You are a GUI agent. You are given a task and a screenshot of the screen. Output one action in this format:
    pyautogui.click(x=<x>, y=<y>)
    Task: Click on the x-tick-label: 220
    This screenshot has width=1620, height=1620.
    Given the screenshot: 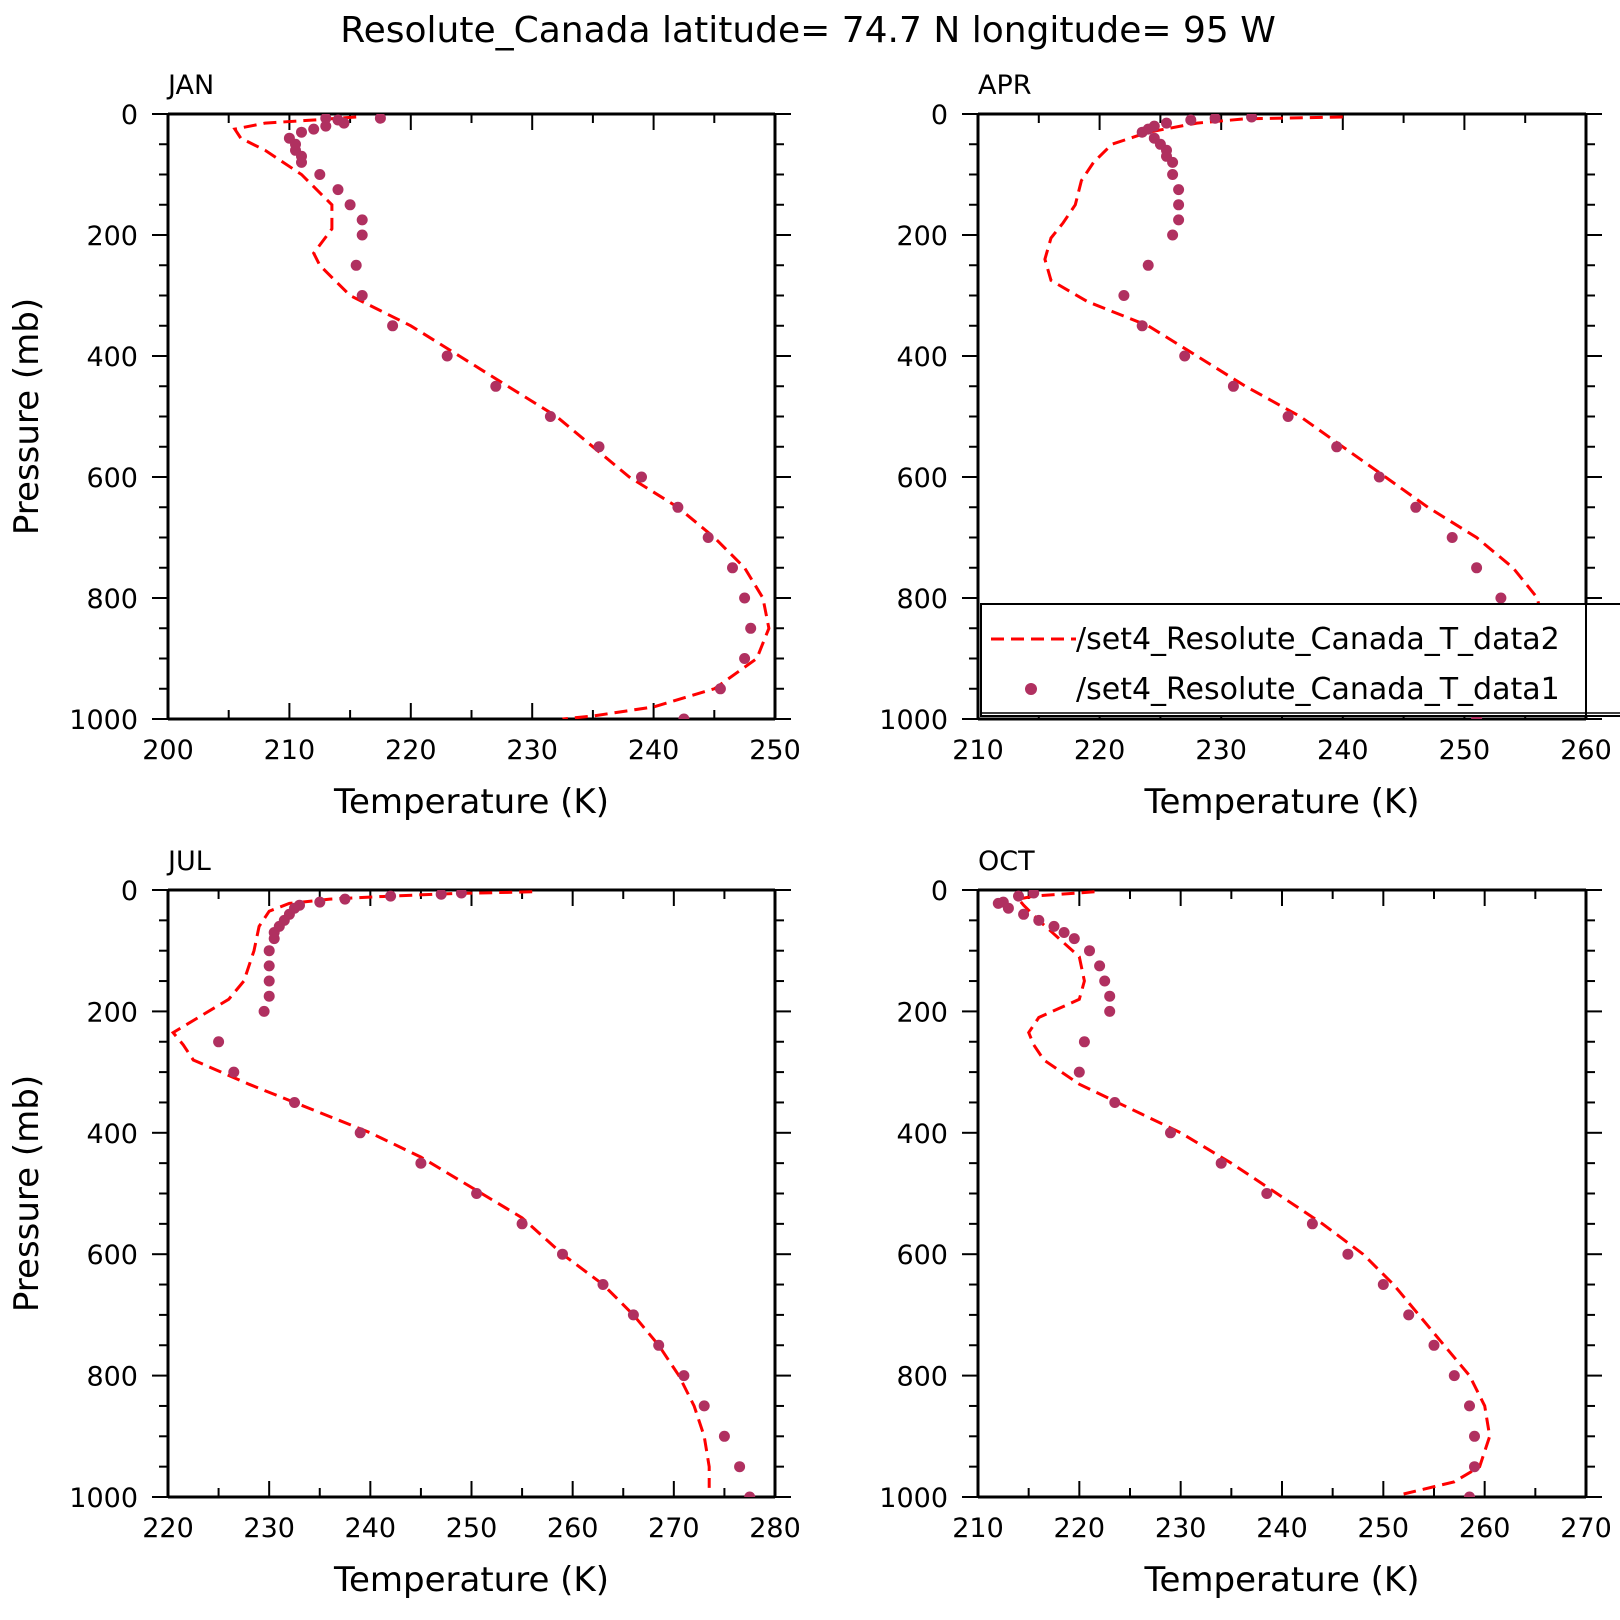 What is the action you would take?
    pyautogui.click(x=411, y=750)
    